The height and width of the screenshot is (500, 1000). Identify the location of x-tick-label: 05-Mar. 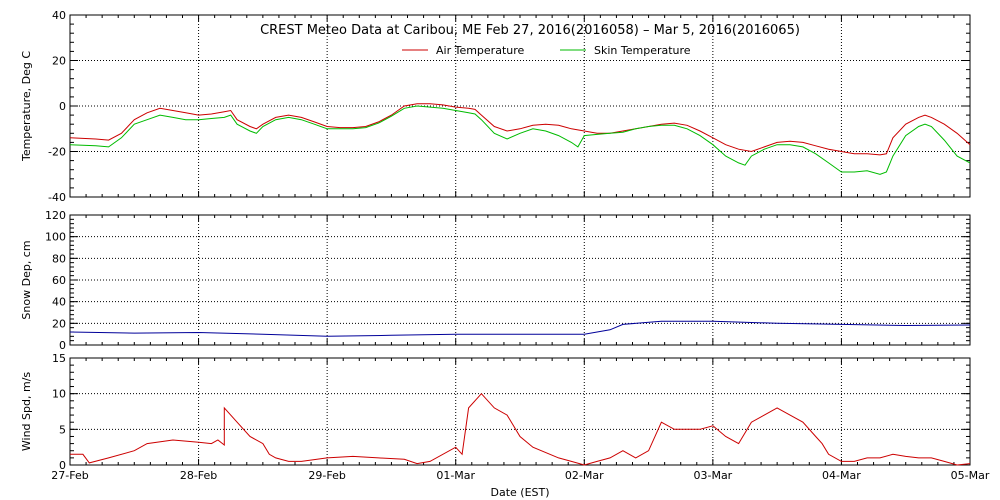
(970, 475).